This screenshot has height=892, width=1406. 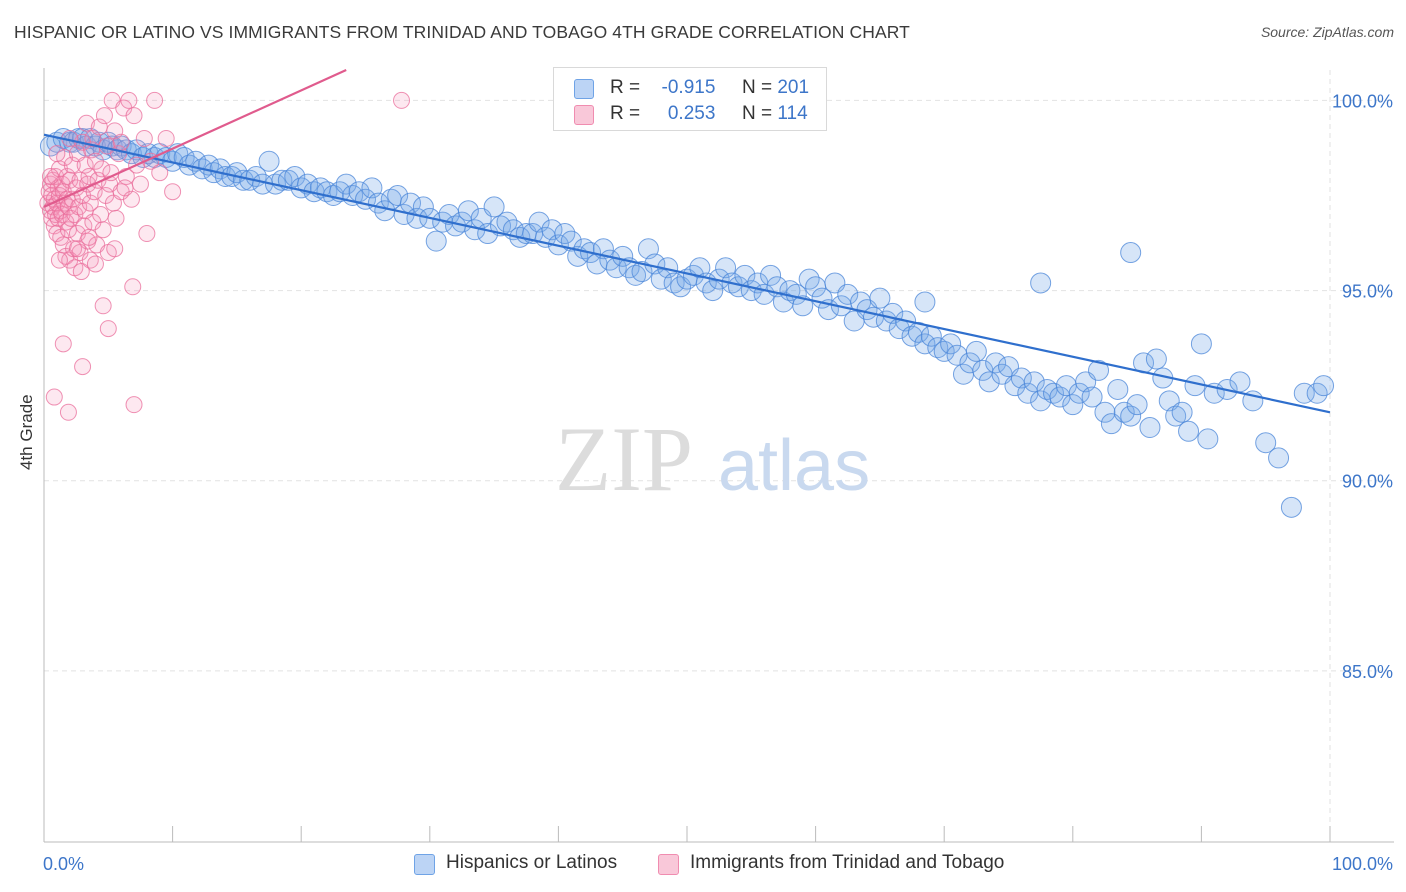 I want to click on x-tick-label: 100.0%, so click(x=1362, y=864).